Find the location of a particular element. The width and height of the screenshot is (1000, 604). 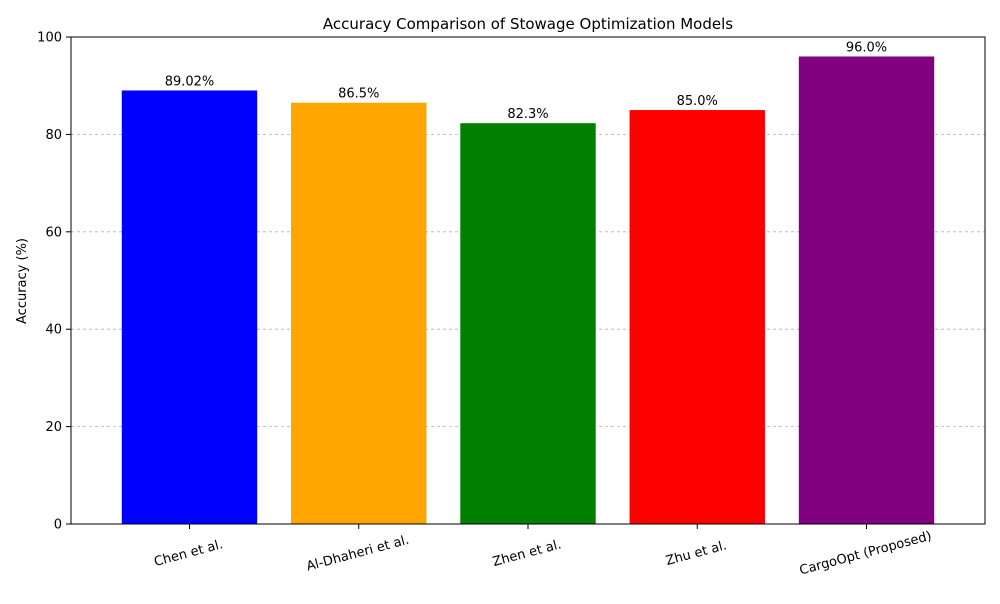

y-tick-label: 100 is located at coordinates (49, 38).